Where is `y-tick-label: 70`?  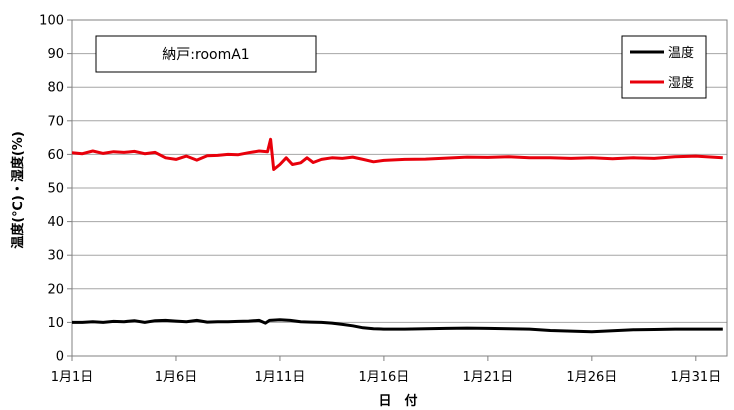
y-tick-label: 70 is located at coordinates (55, 121).